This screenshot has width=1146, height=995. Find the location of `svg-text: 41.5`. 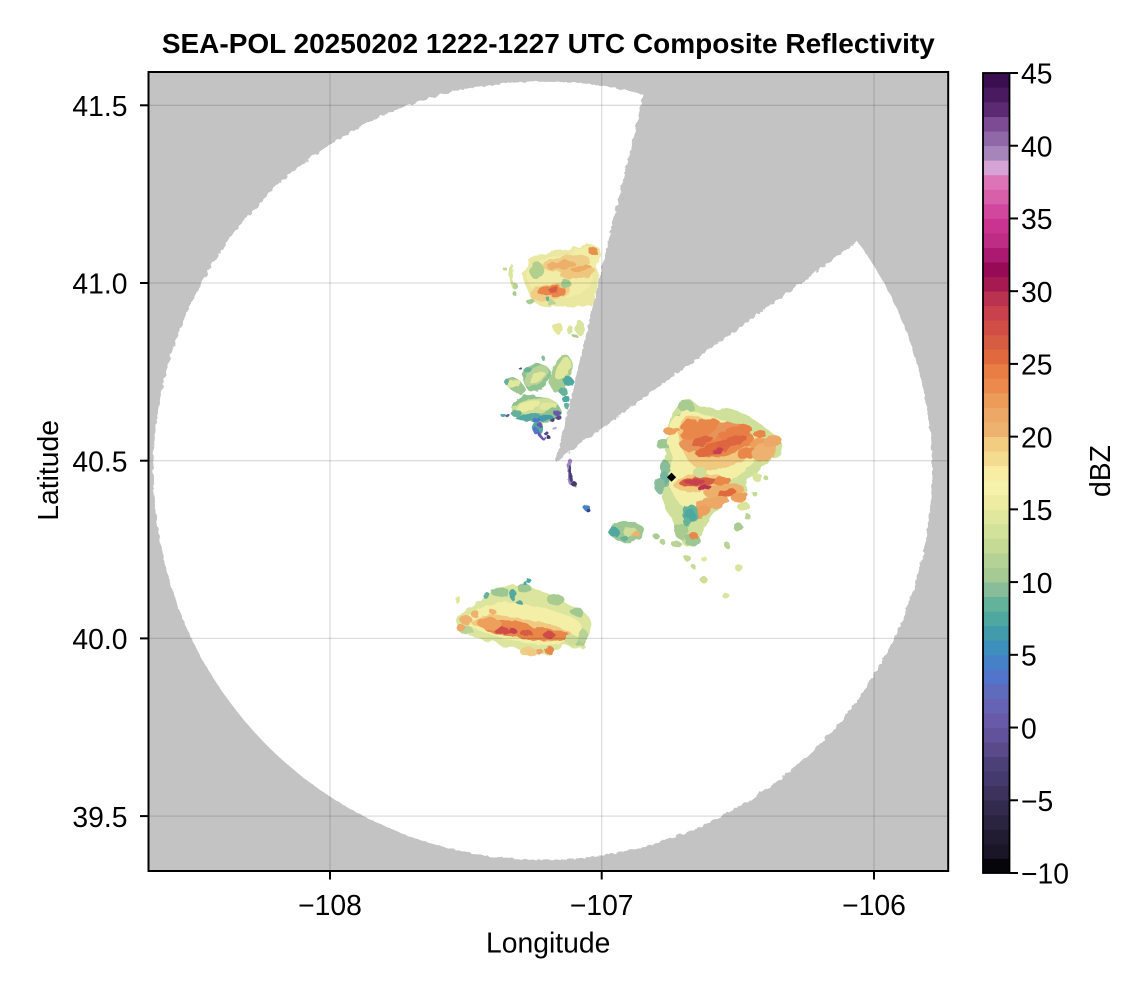

svg-text: 41.5 is located at coordinates (99, 106).